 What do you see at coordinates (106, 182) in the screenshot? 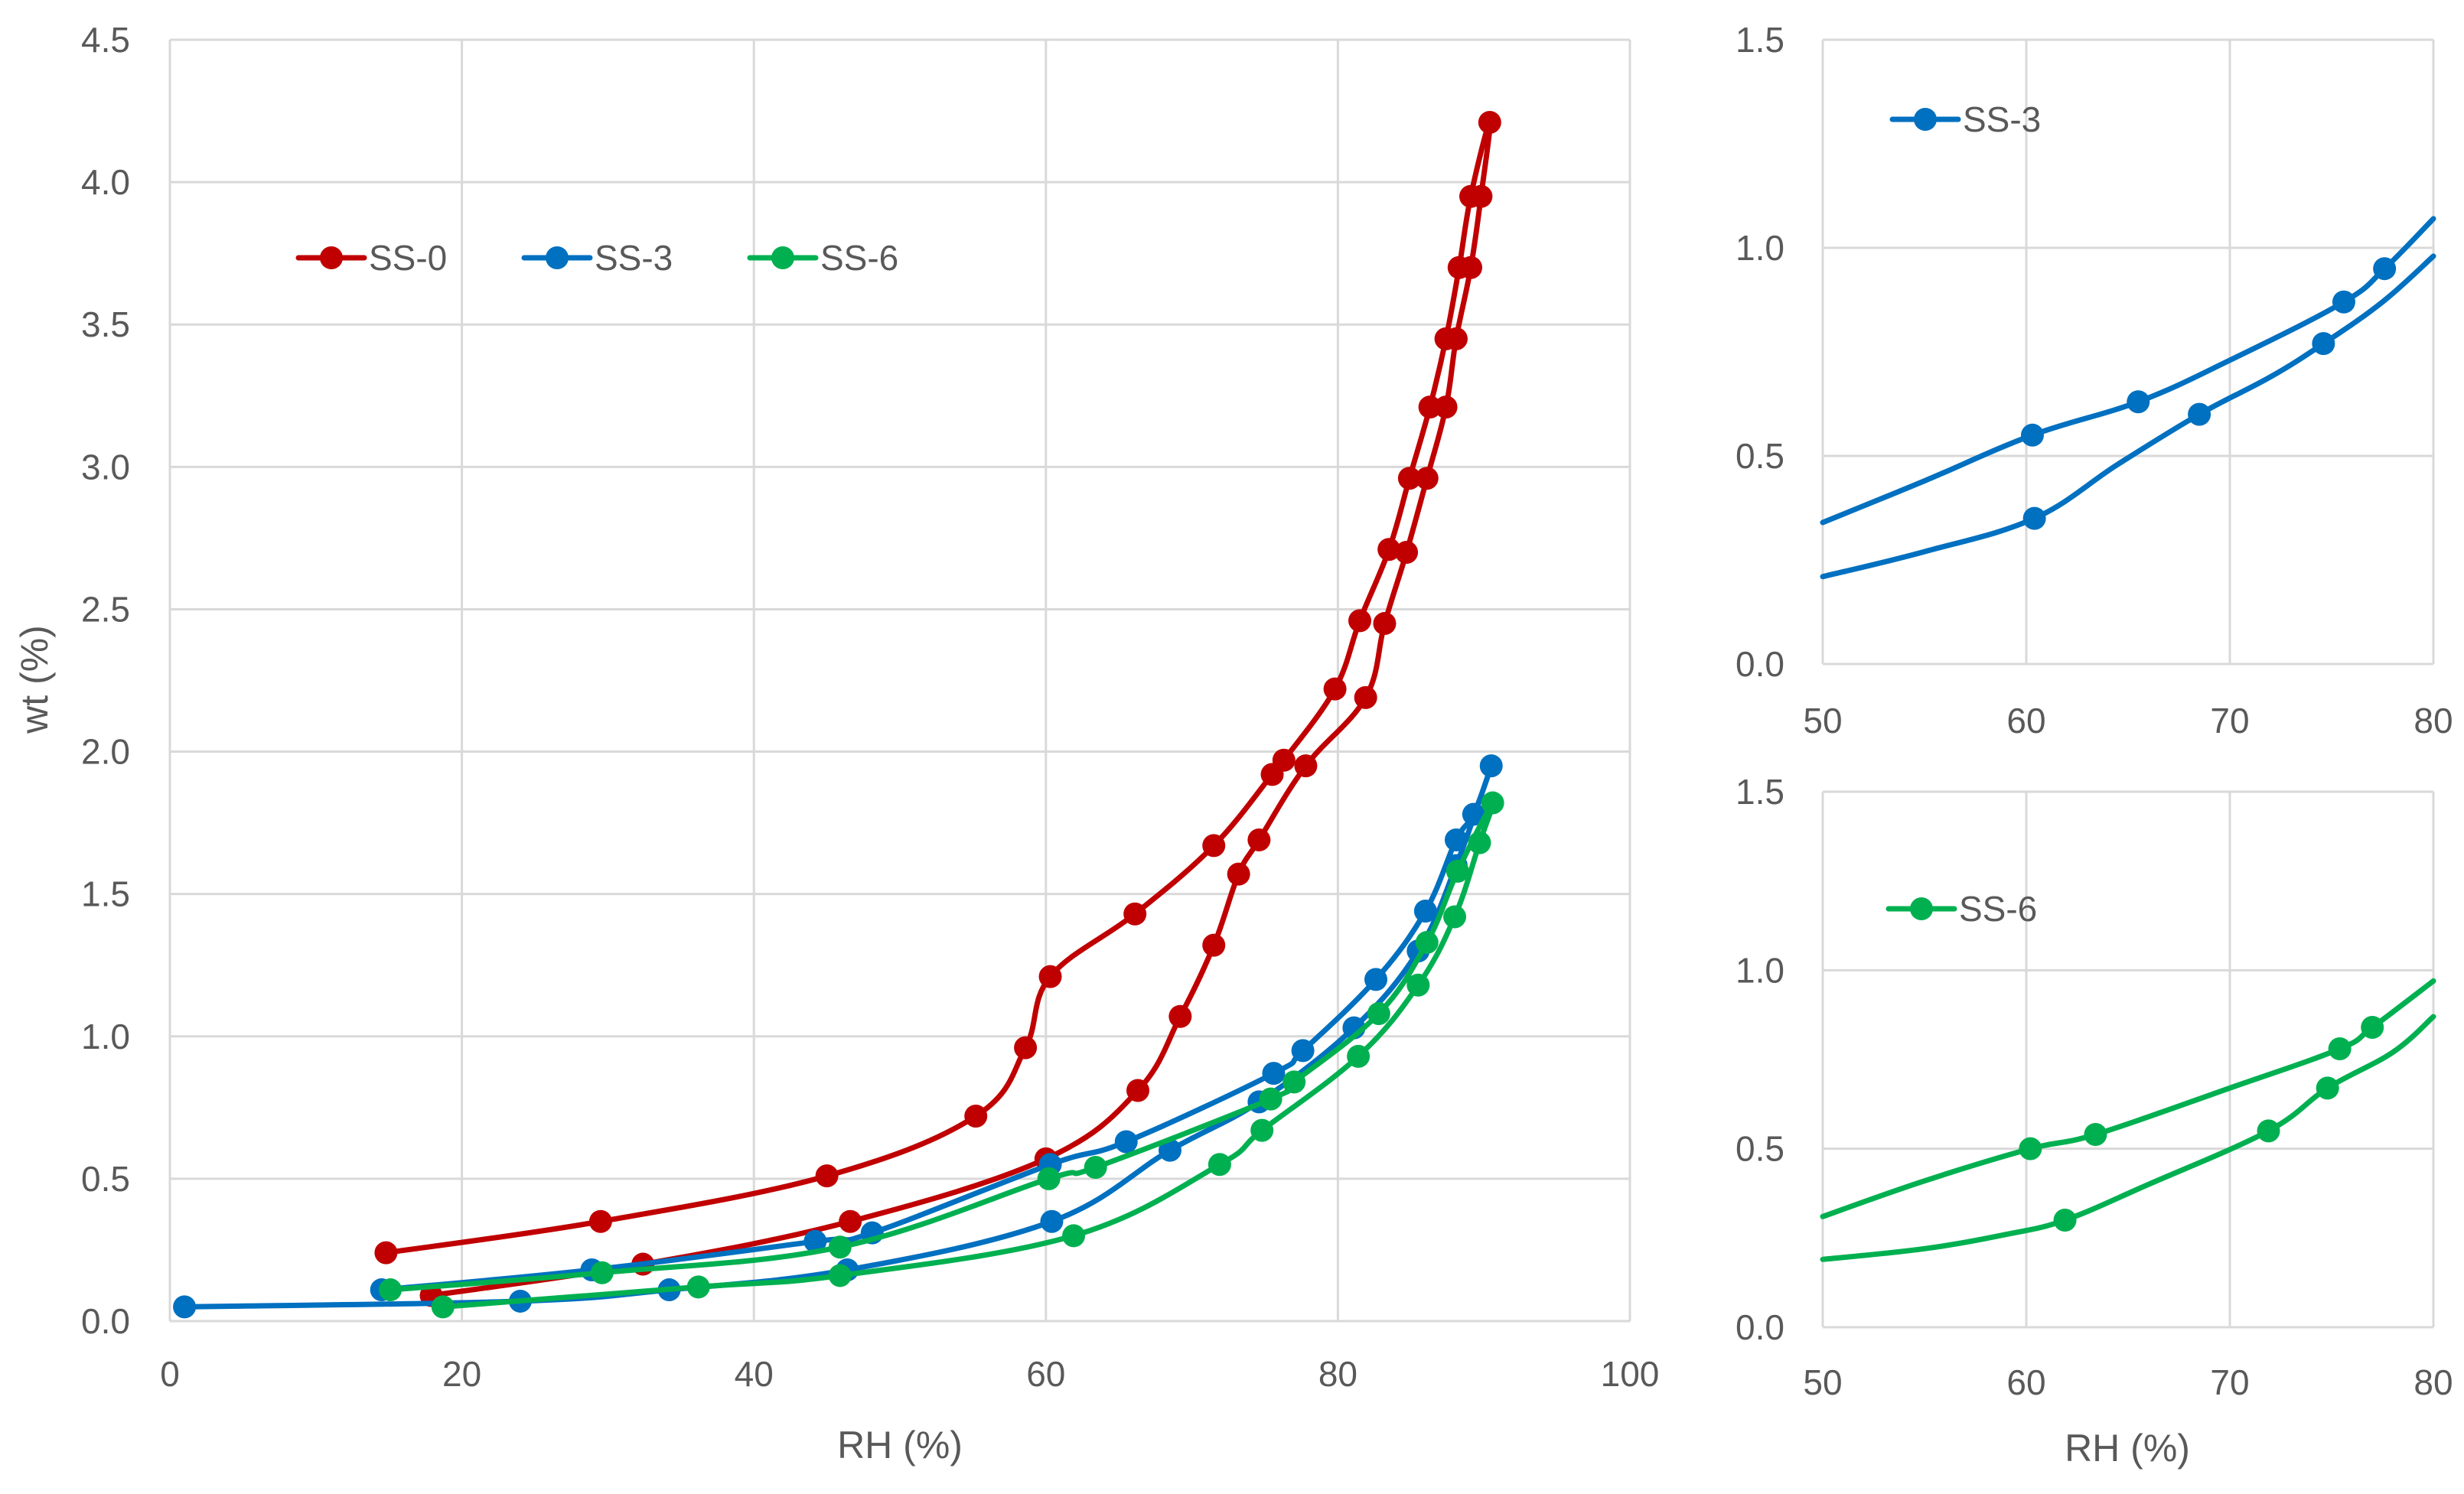
I see `main-ytick-label: 4.0` at bounding box center [106, 182].